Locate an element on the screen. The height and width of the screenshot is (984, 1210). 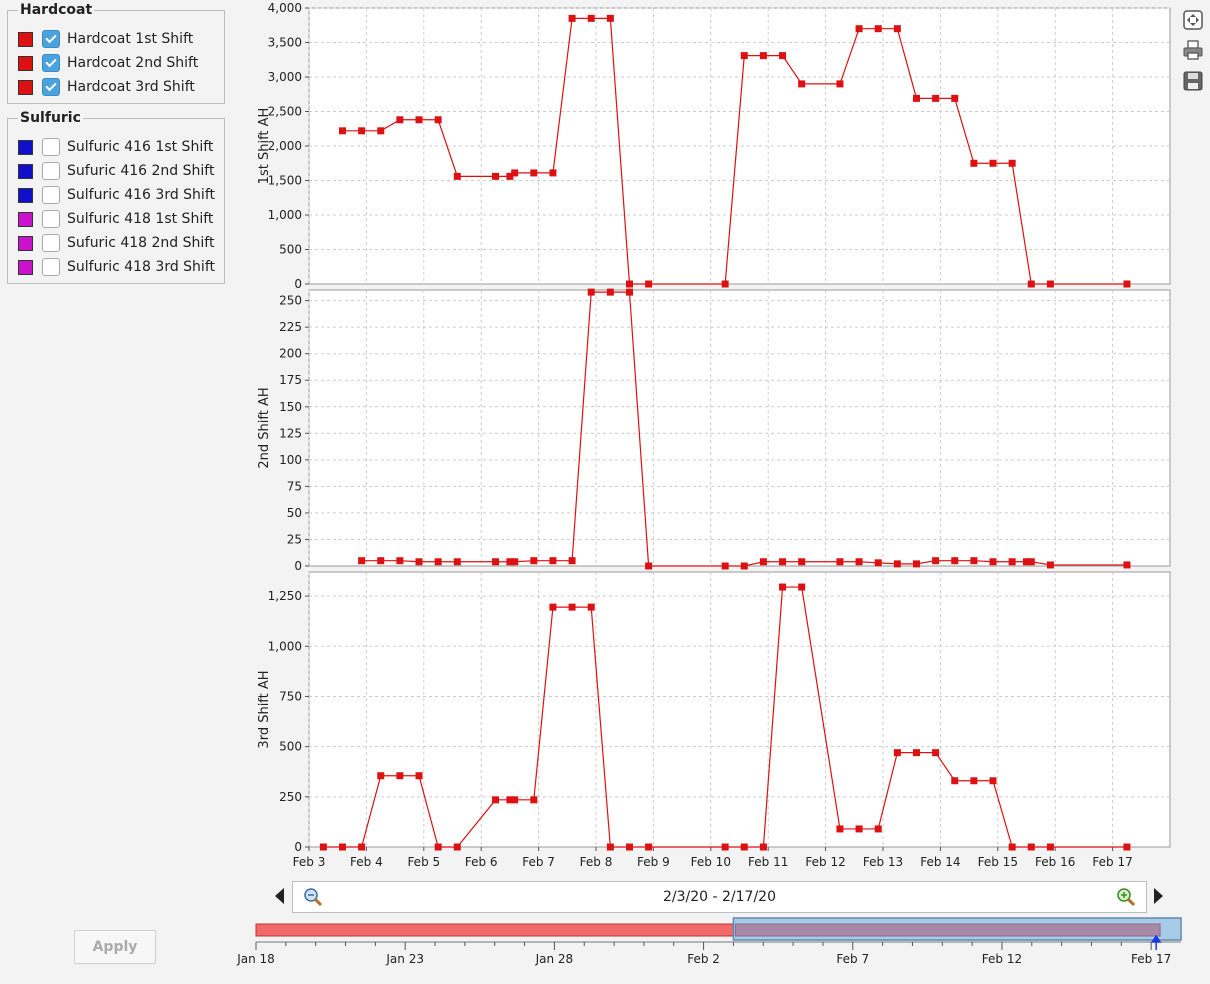
legend-item-sulfuric-416-2nd: Sufuric 416 2nd Shift is located at coordinates (116, 171).